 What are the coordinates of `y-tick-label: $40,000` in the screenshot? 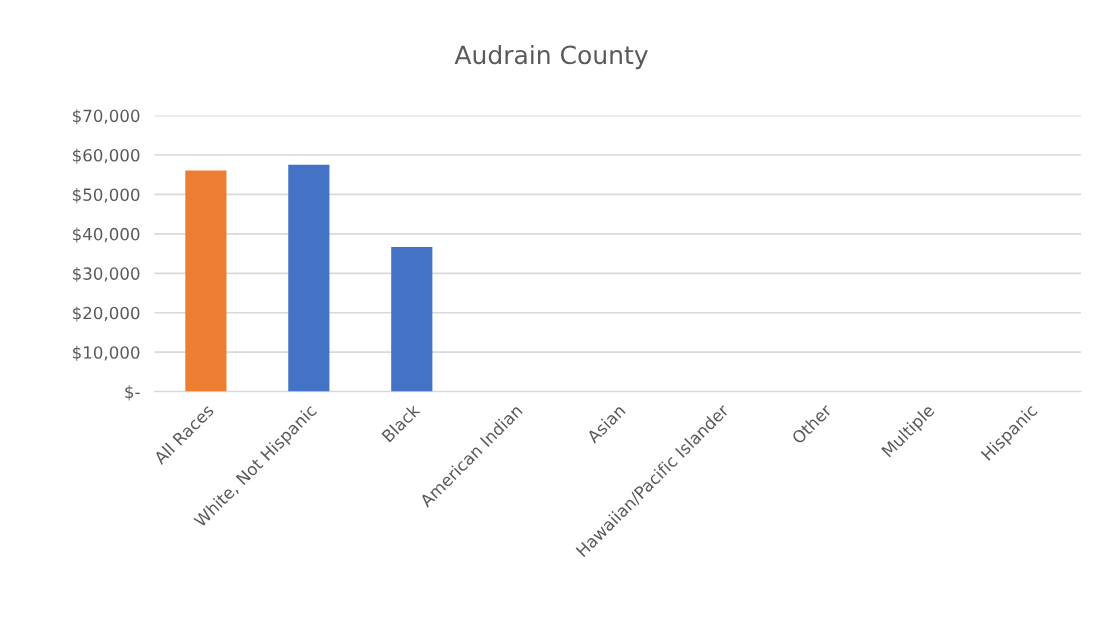 It's located at (106, 235).